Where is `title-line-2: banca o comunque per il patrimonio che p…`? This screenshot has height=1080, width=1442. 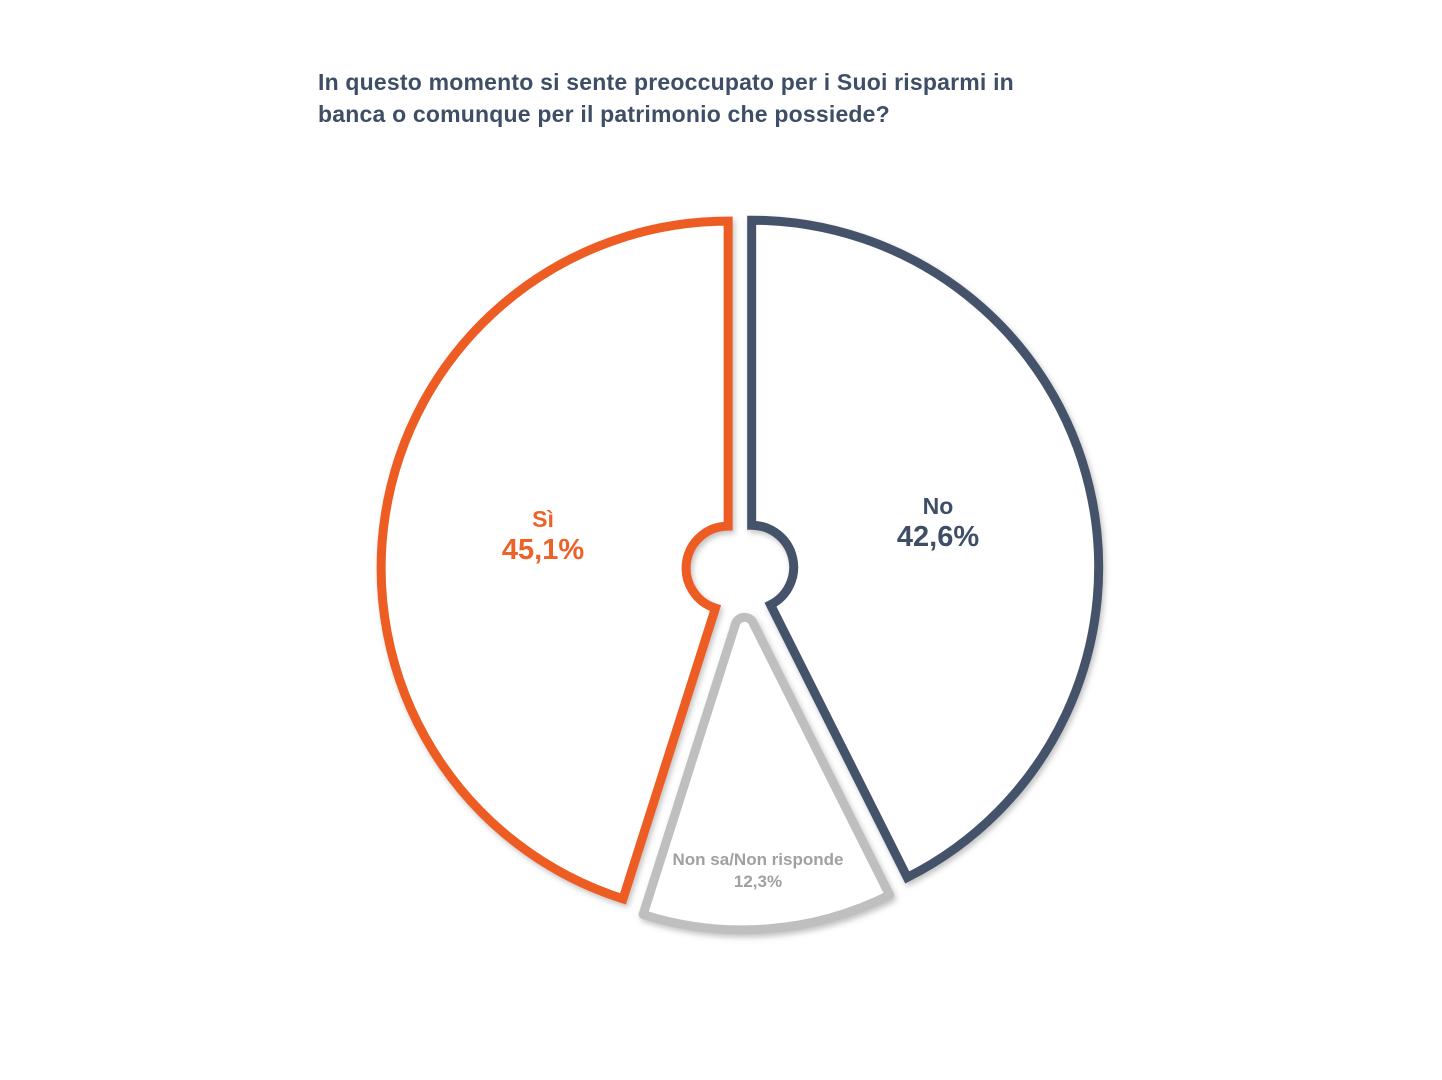 title-line-2: banca o comunque per il patrimonio che p… is located at coordinates (604, 114).